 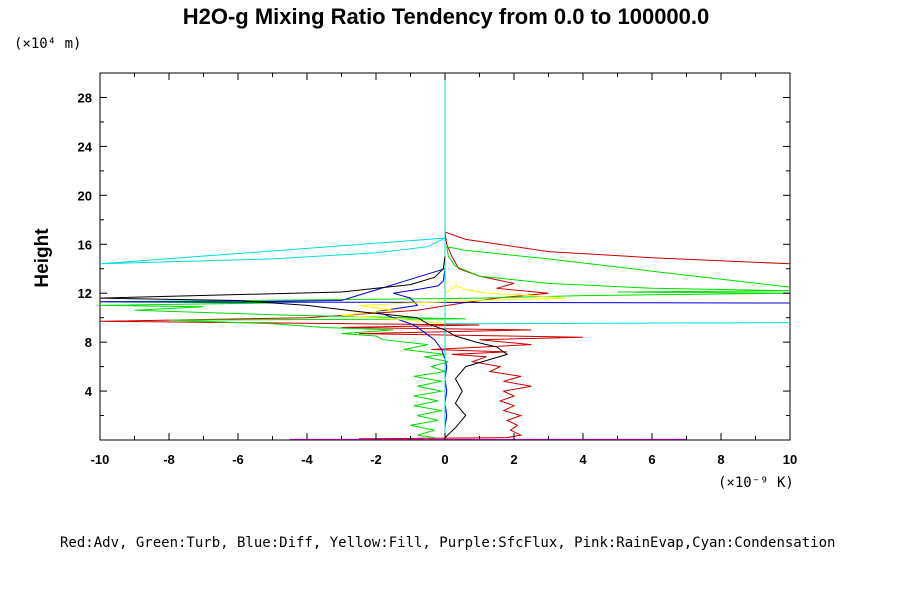 I want to click on x-tick-label: -2, so click(x=376, y=459).